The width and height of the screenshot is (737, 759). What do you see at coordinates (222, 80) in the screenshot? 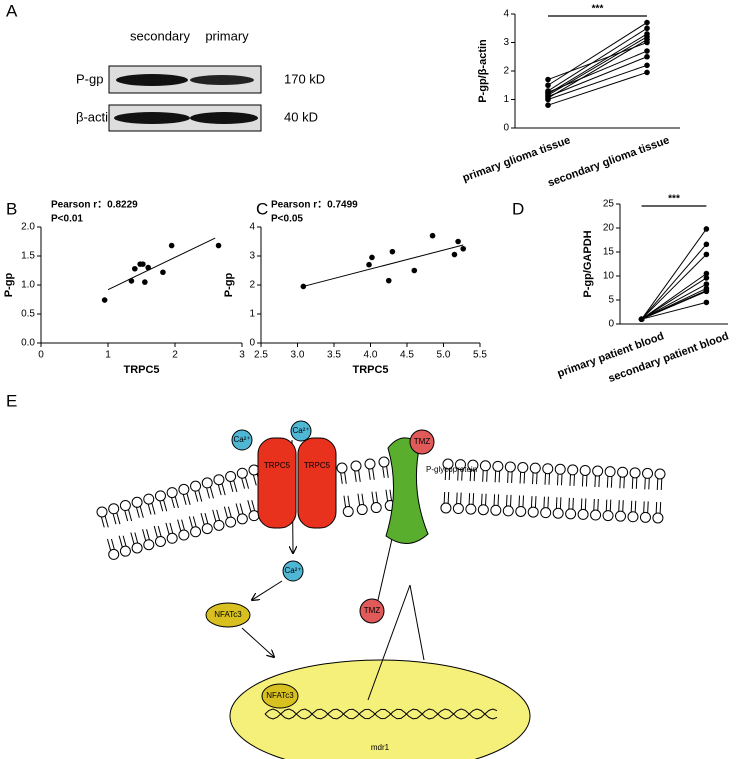
I see `band` at bounding box center [222, 80].